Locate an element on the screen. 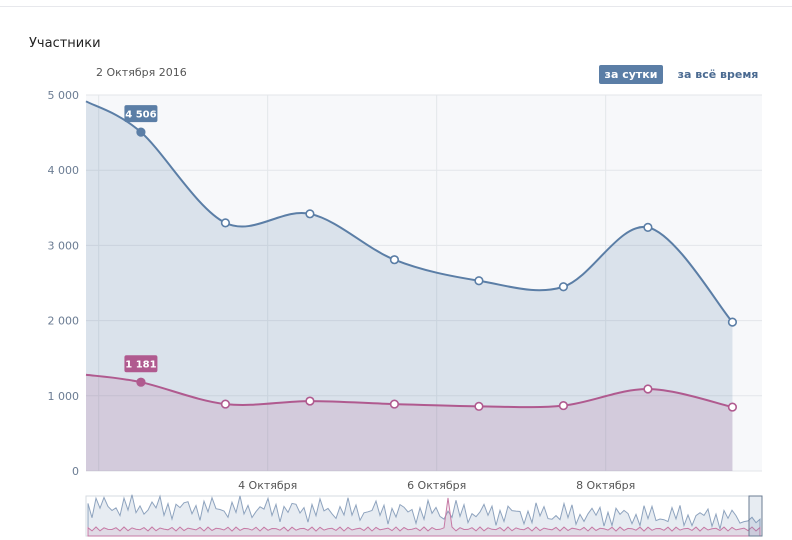 The image size is (792, 540). data-label: 1 181 is located at coordinates (140, 365).